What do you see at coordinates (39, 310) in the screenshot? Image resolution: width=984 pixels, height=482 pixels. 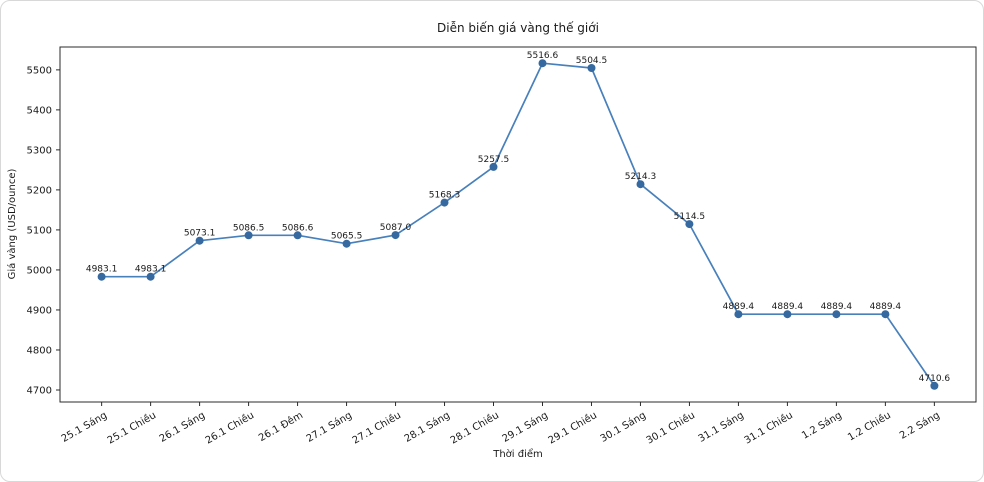 I see `y-tick-label: 4900` at bounding box center [39, 310].